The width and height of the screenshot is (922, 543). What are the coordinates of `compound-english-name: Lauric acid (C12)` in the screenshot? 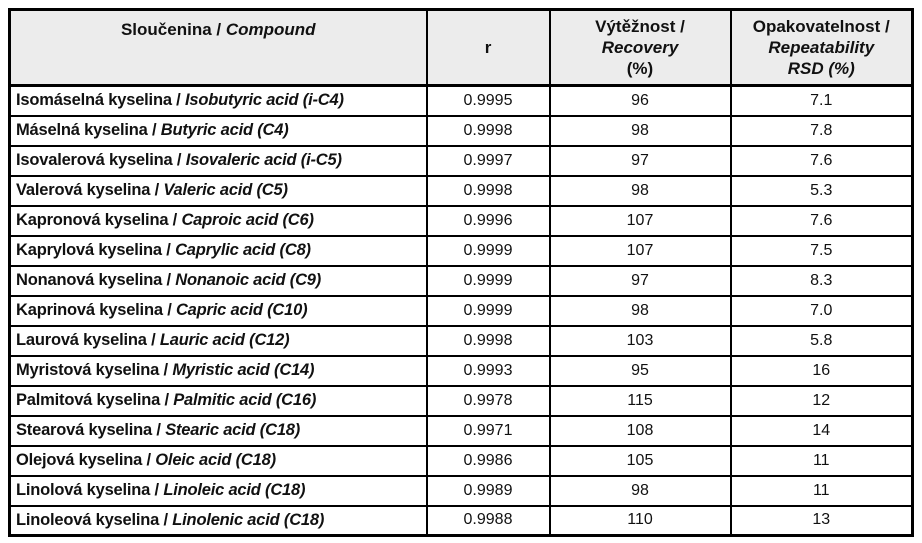 It's located at (224, 340).